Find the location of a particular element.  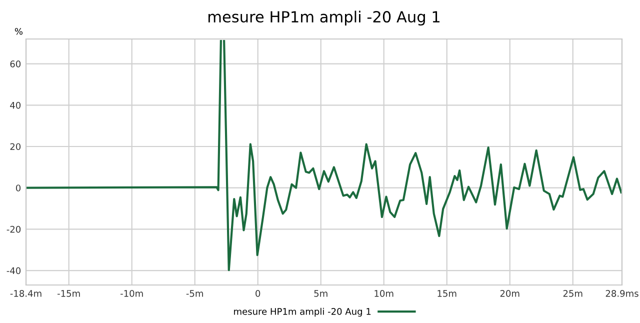

y-tick-label: 40 is located at coordinates (15, 105).